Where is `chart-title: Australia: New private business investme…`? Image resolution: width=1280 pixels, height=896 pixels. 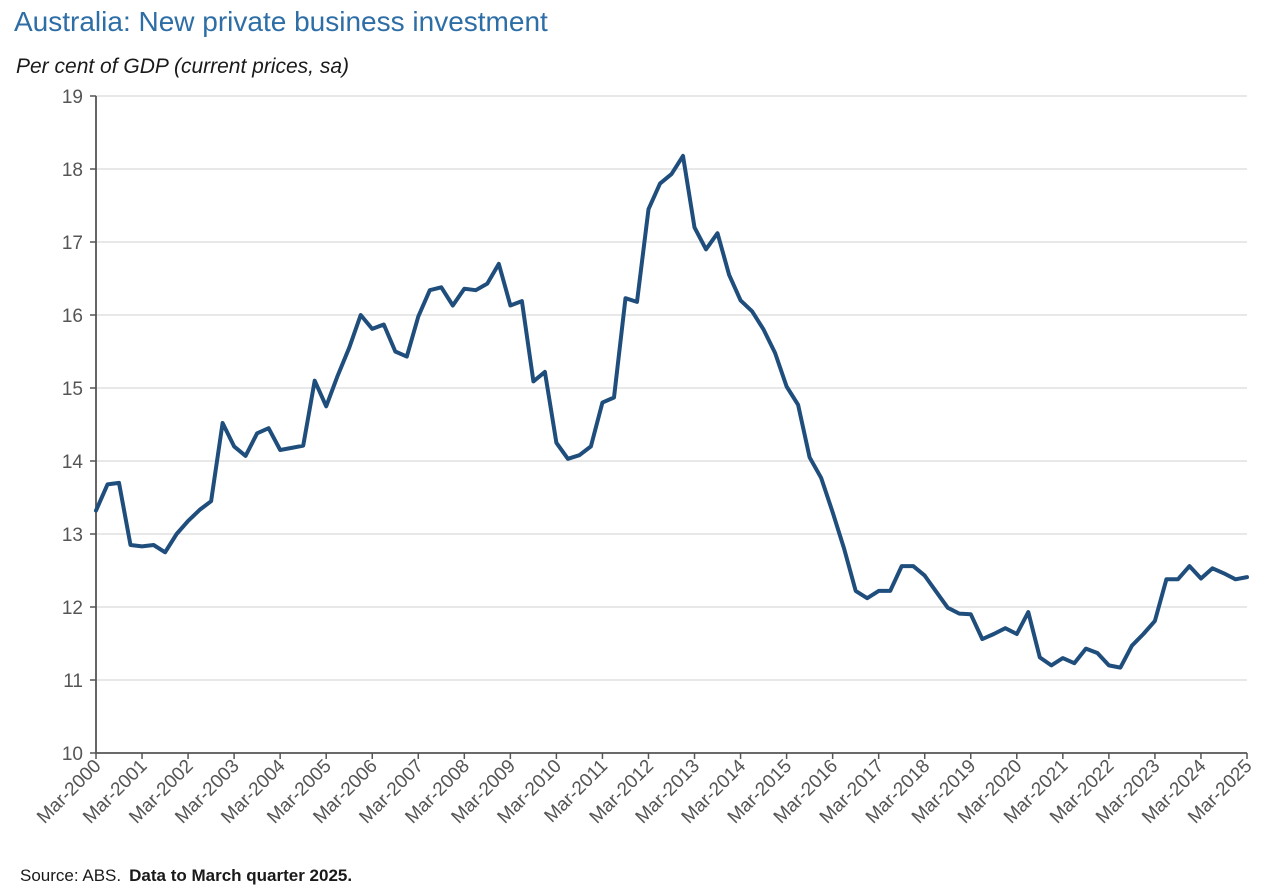
chart-title: Australia: New private business investme… is located at coordinates (281, 21).